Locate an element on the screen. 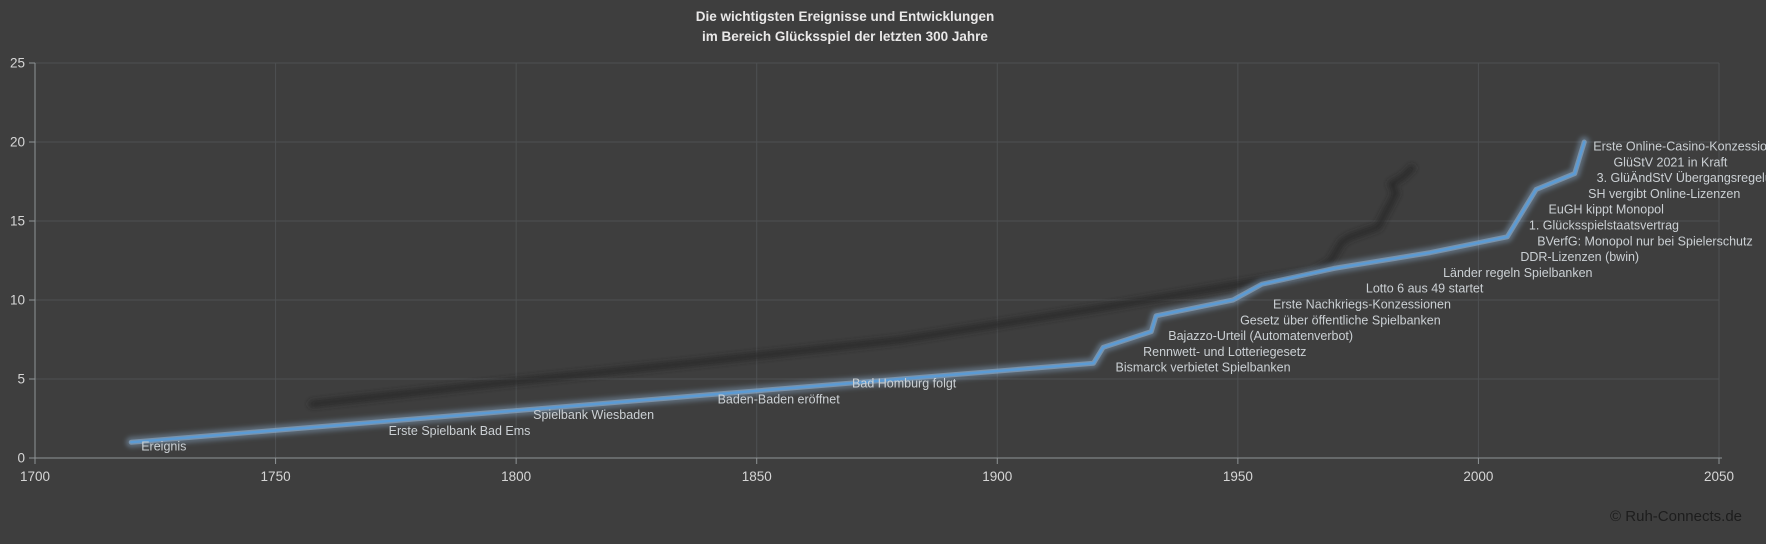 Image resolution: width=1766 pixels, height=544 pixels. event-label: SH vergibt Online-Lizenzen is located at coordinates (1664, 194).